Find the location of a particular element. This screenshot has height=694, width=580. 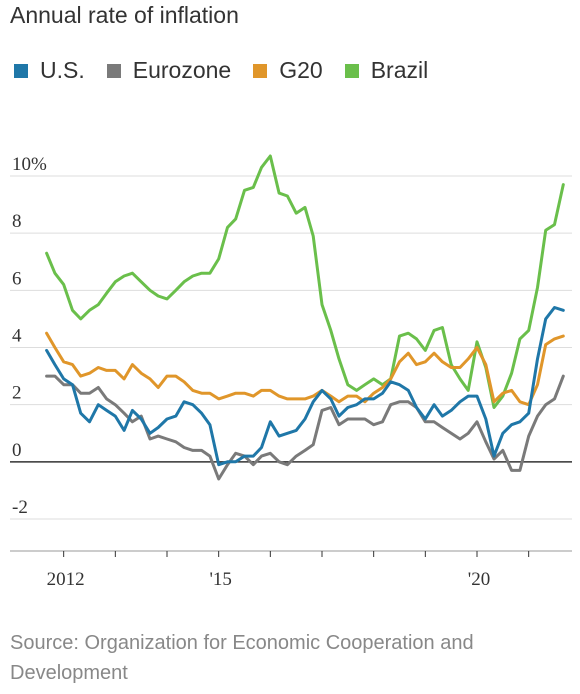

y-tick-label: 4 is located at coordinates (17, 336).